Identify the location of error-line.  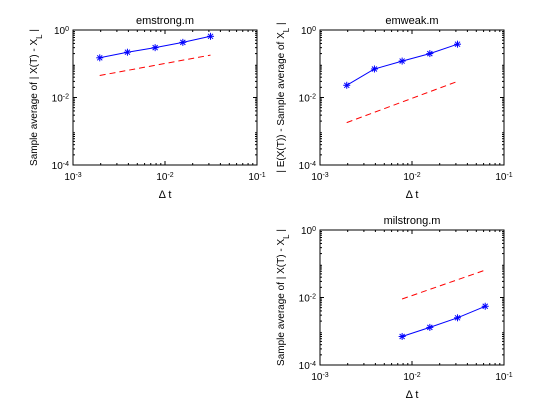
(443, 321).